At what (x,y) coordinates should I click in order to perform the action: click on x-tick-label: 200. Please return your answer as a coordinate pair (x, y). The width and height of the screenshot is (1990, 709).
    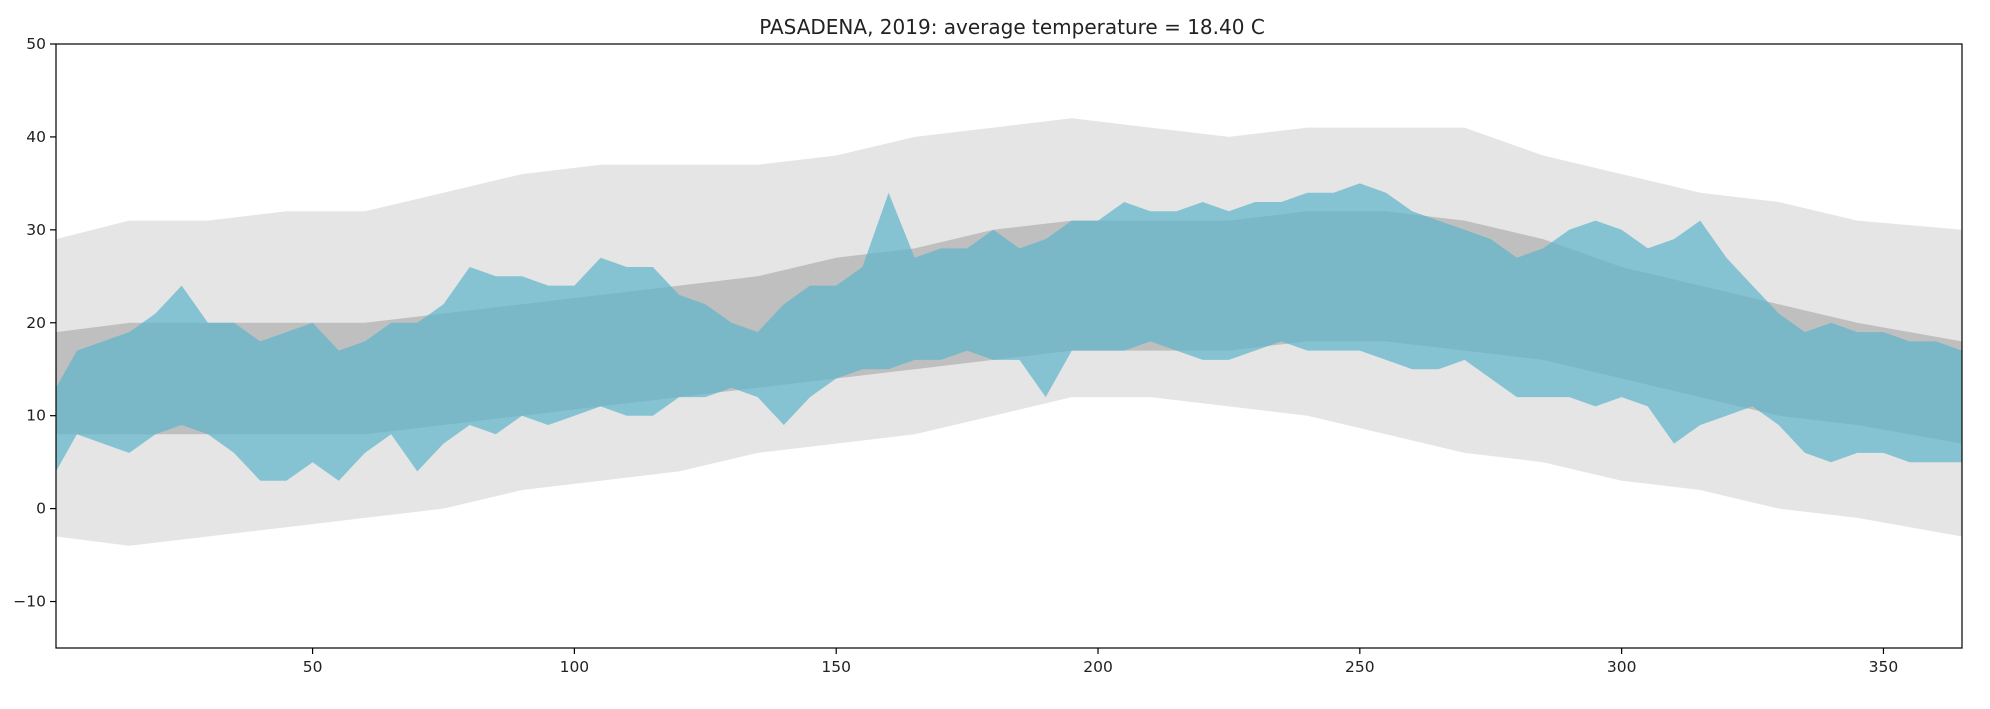
    Looking at the image, I should click on (1098, 667).